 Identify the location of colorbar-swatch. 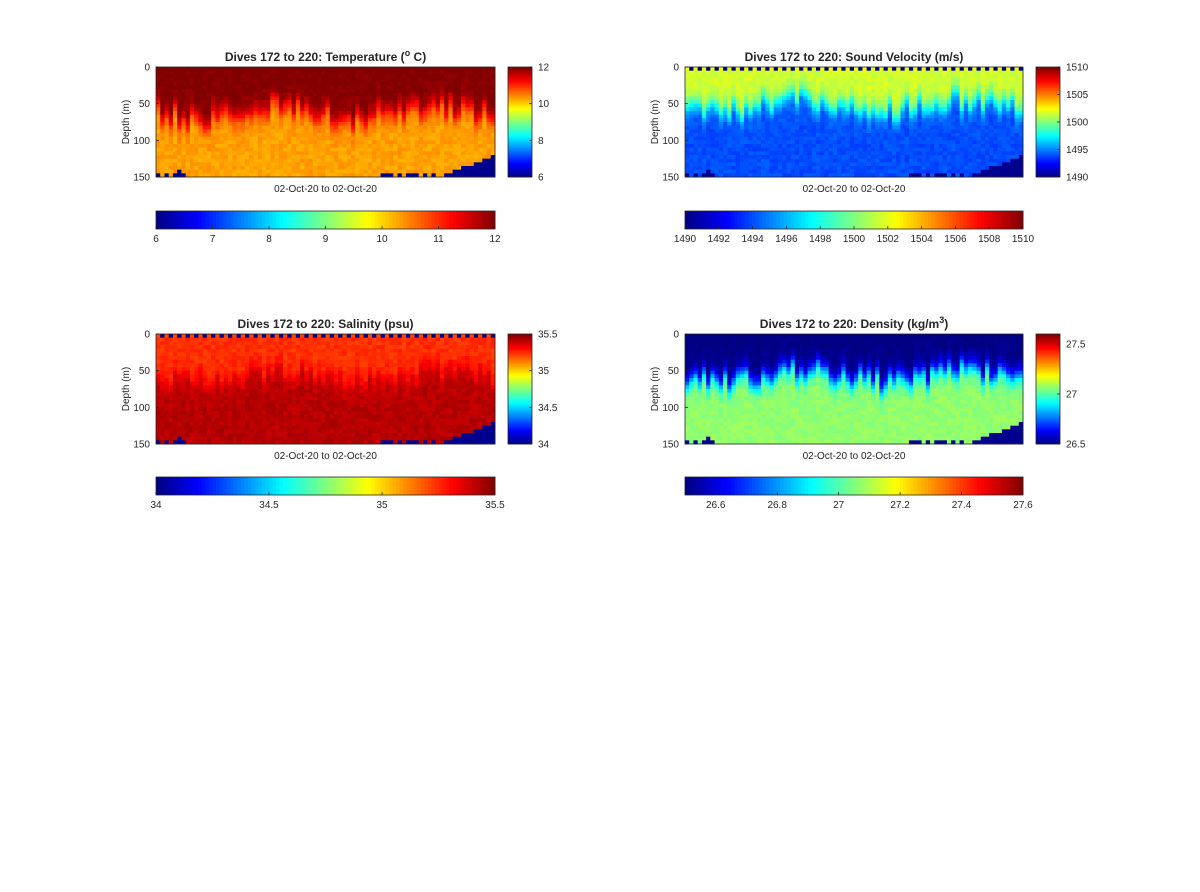
(520, 97).